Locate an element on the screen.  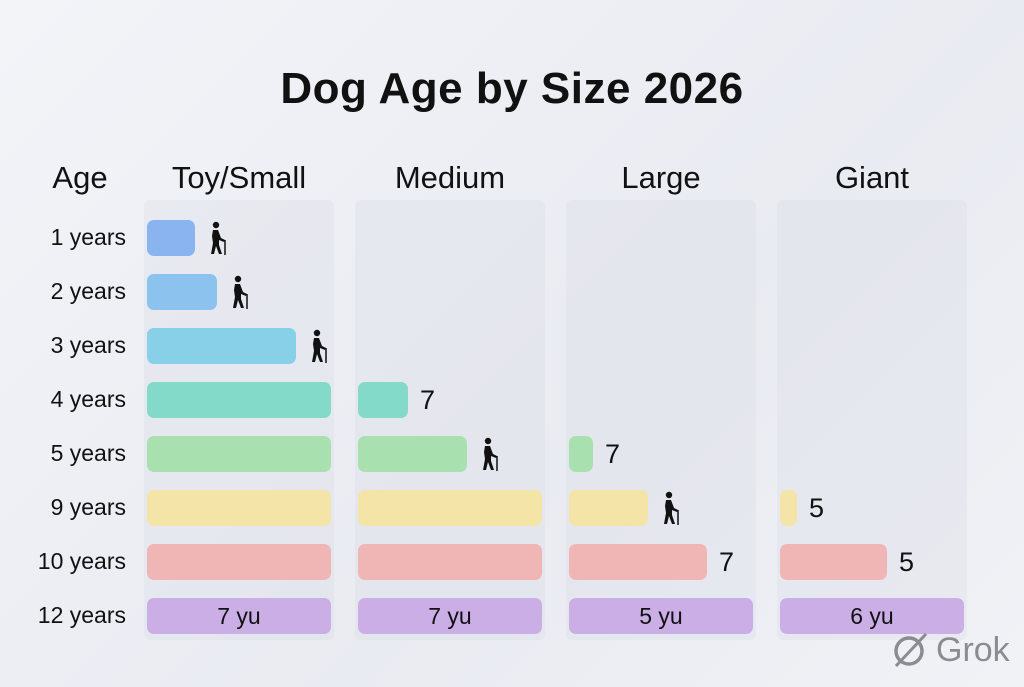
row-label: 10 years is located at coordinates (81, 561).